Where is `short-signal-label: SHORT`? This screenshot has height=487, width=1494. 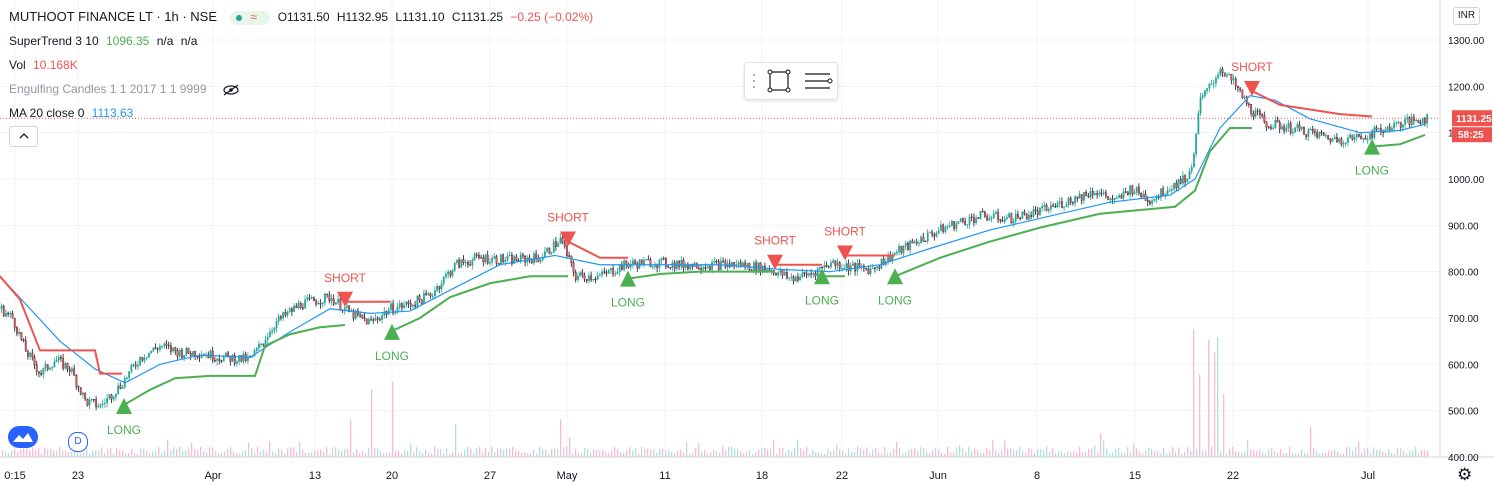 short-signal-label: SHORT is located at coordinates (568, 218).